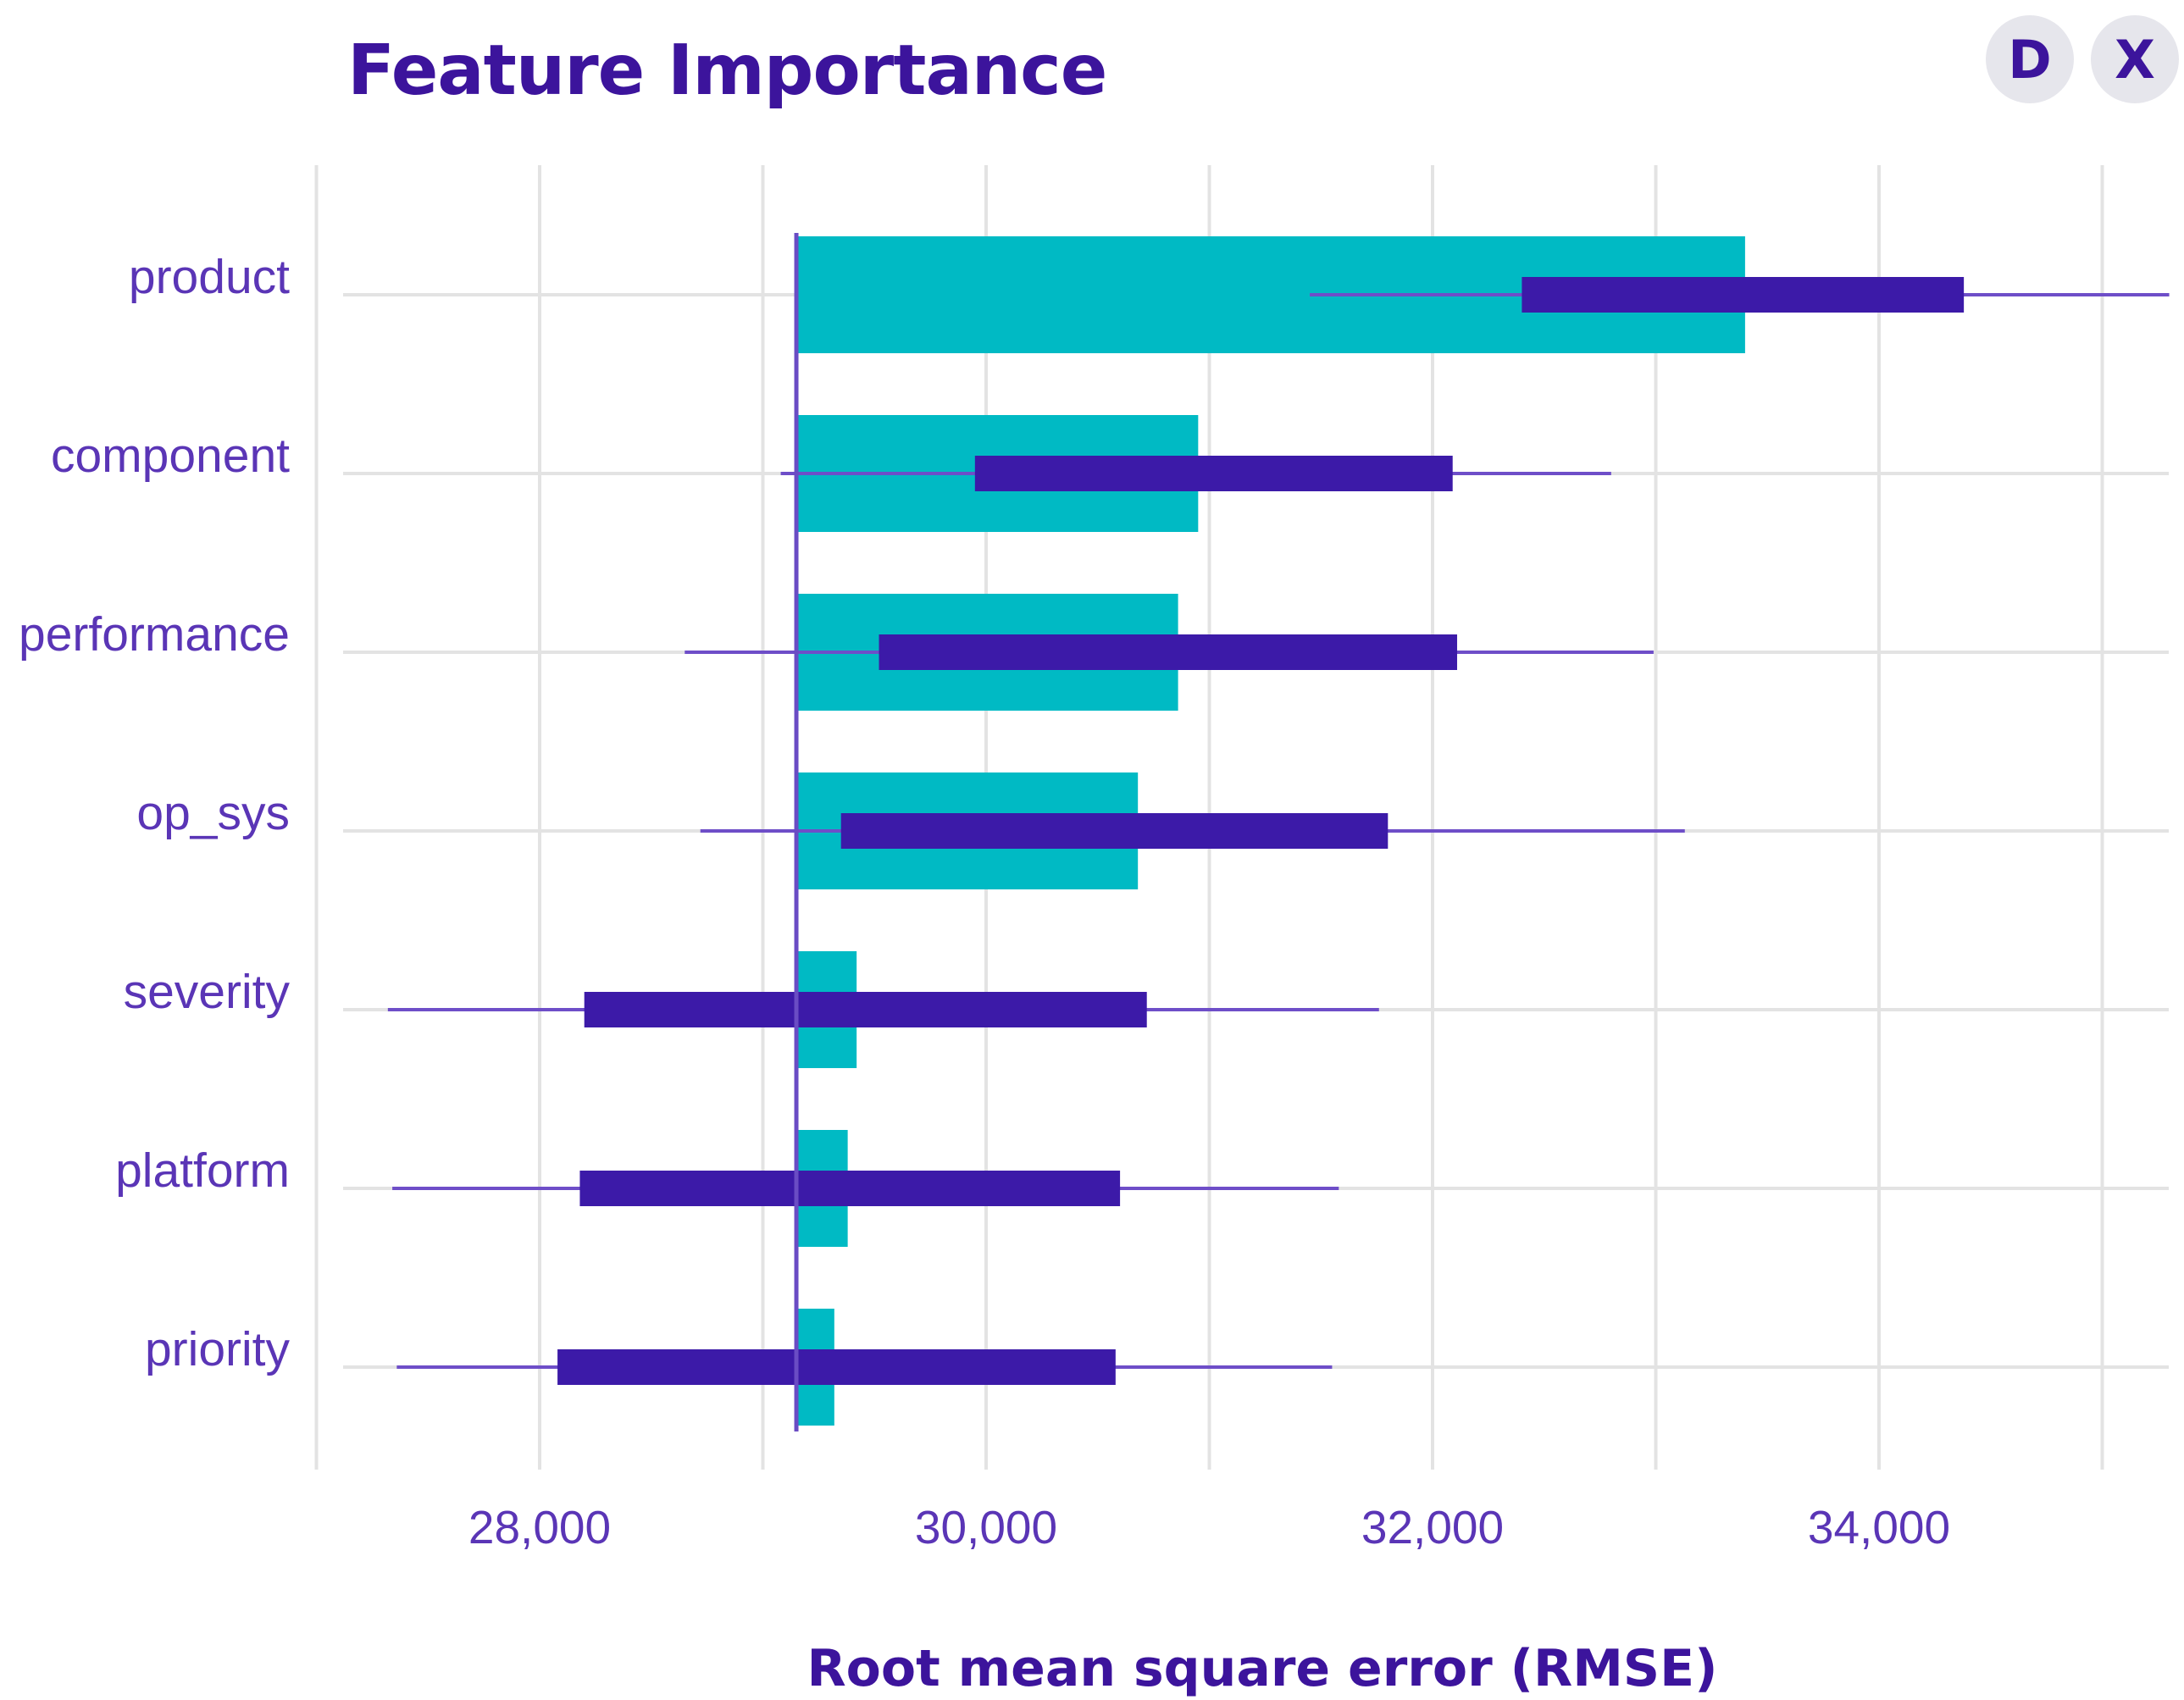 This screenshot has height=1700, width=2184. Describe the element at coordinates (1168, 652) in the screenshot. I see `interval-performance` at that location.